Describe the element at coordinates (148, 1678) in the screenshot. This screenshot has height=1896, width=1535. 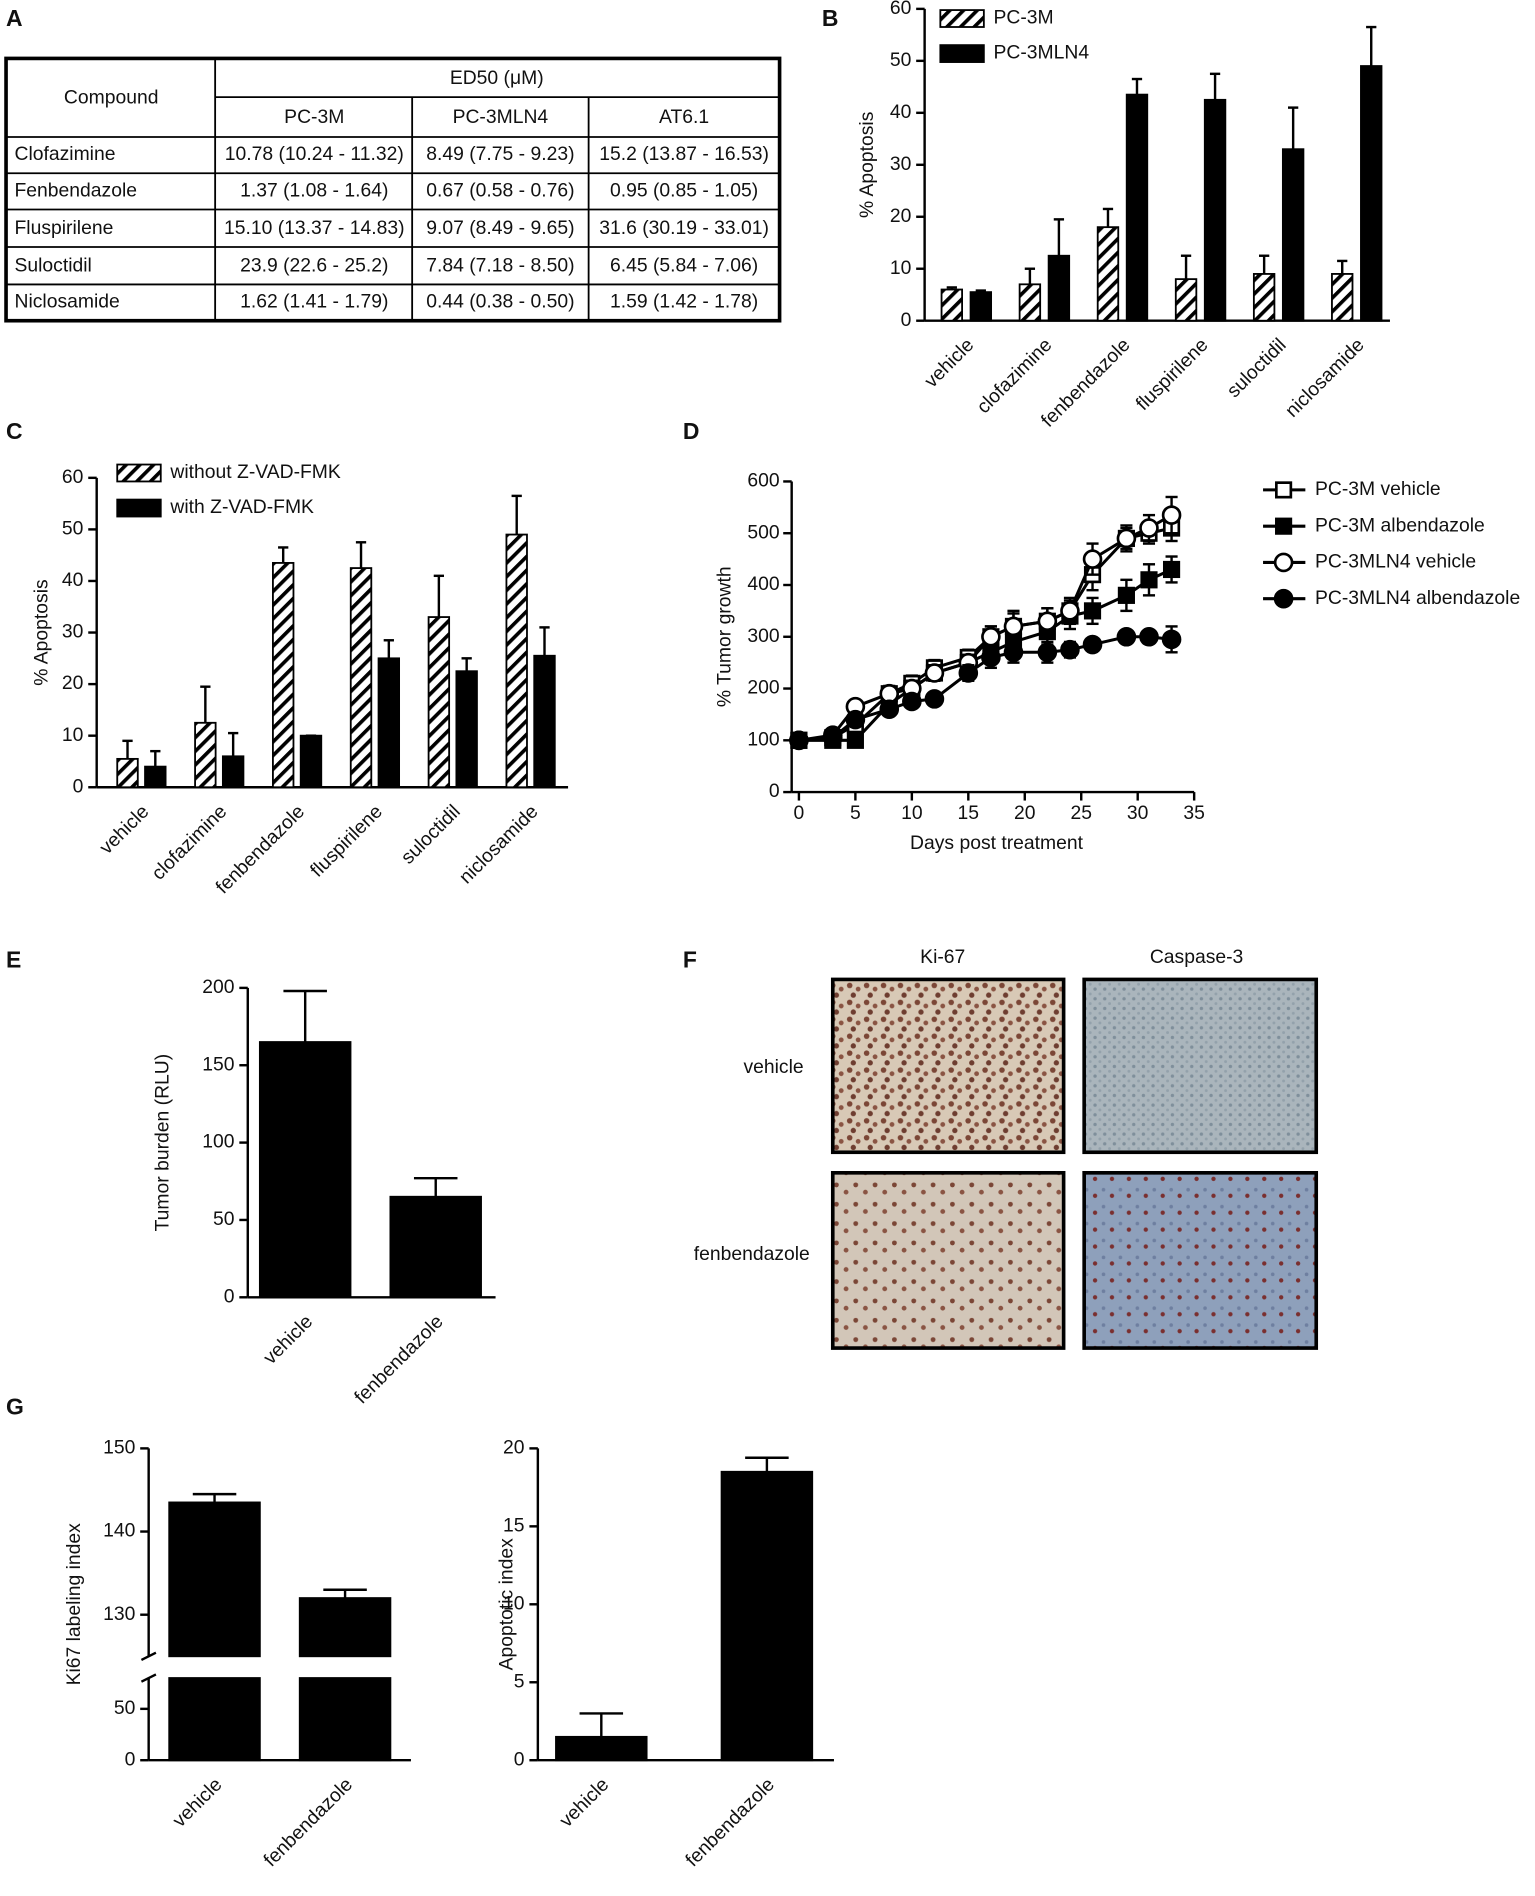
I see `axis-break` at that location.